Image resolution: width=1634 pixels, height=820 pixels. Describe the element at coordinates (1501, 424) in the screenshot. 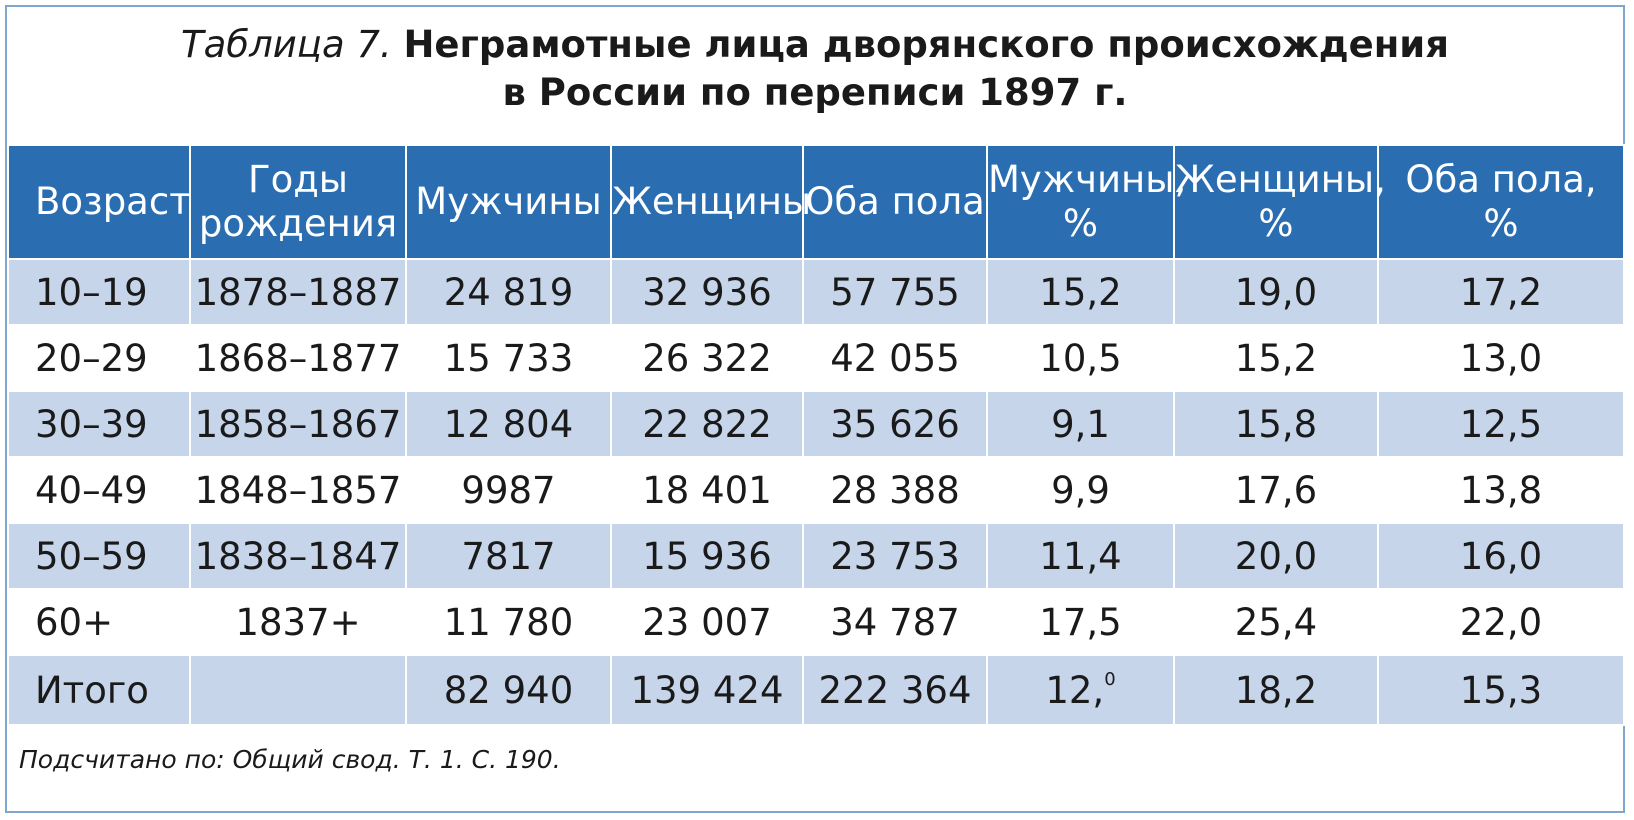

I see `table-cell: 12,5` at that location.